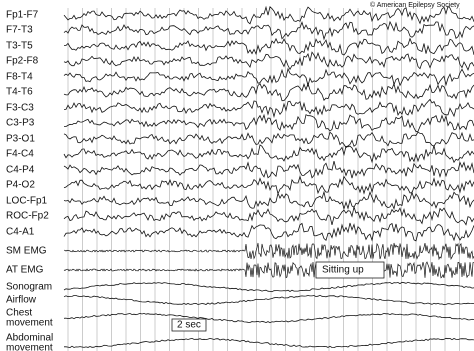  I want to click on channel-label: Sonogram, so click(29, 287).